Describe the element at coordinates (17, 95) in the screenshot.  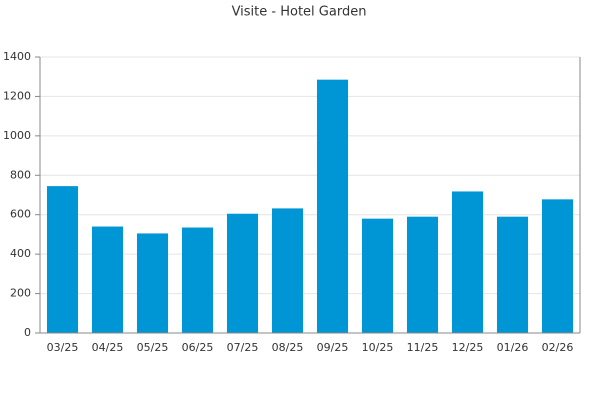
I see `y-tick-label: 1200` at that location.